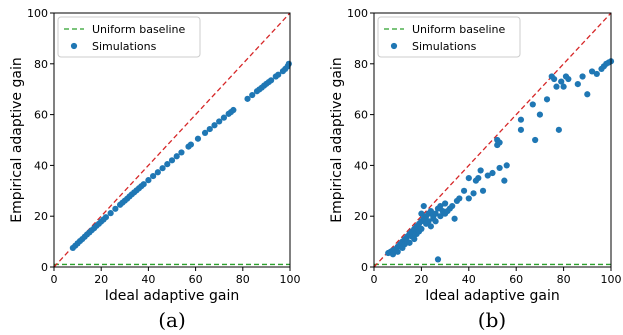  I want to click on y-tick-label: 80, so click(361, 64).